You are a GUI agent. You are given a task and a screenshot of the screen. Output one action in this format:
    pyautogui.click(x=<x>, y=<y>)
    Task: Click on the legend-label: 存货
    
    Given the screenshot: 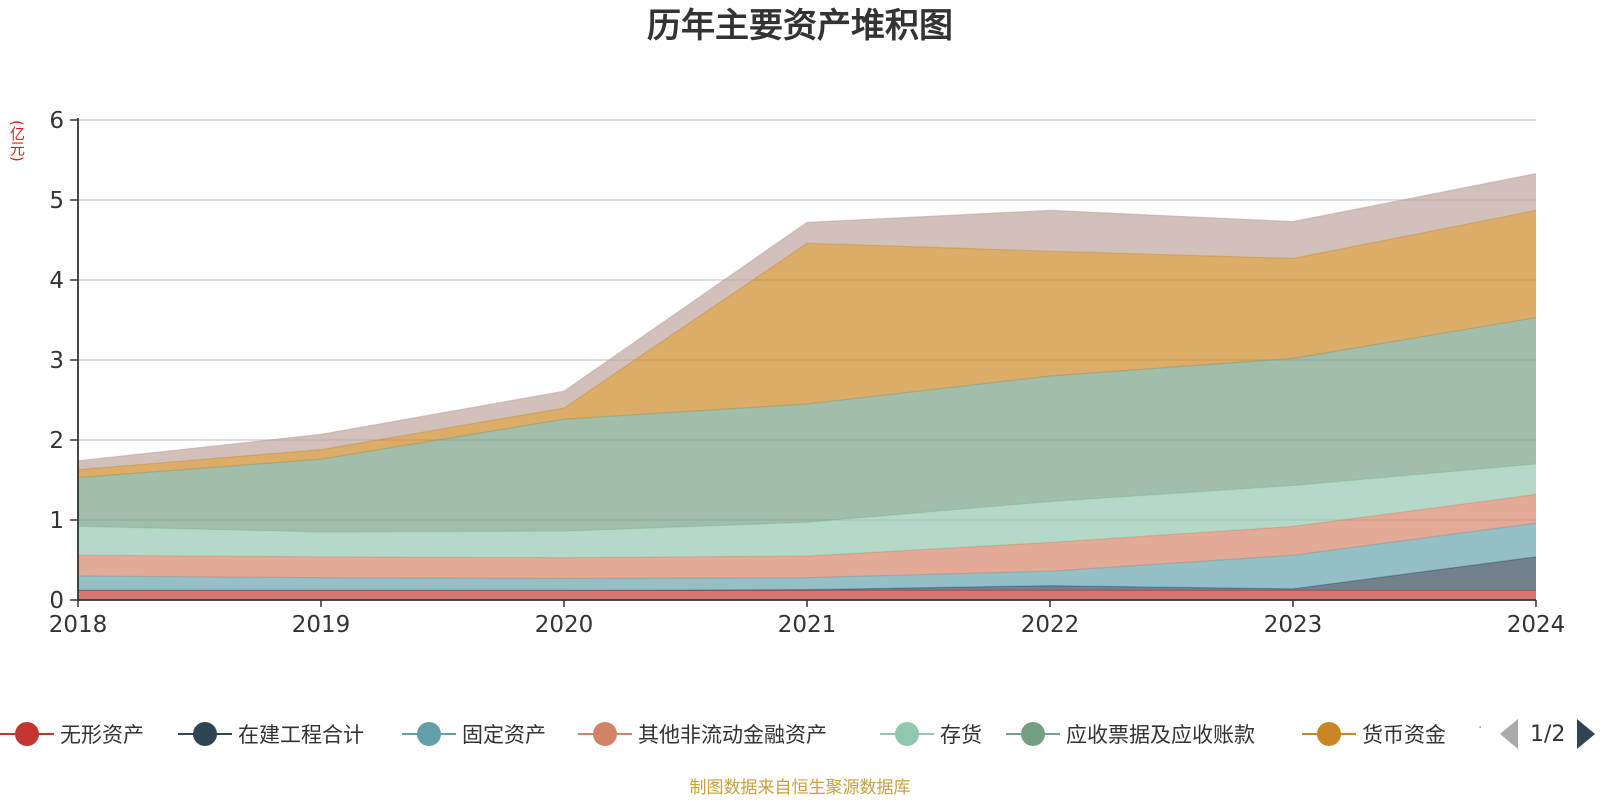 What is the action you would take?
    pyautogui.click(x=961, y=735)
    